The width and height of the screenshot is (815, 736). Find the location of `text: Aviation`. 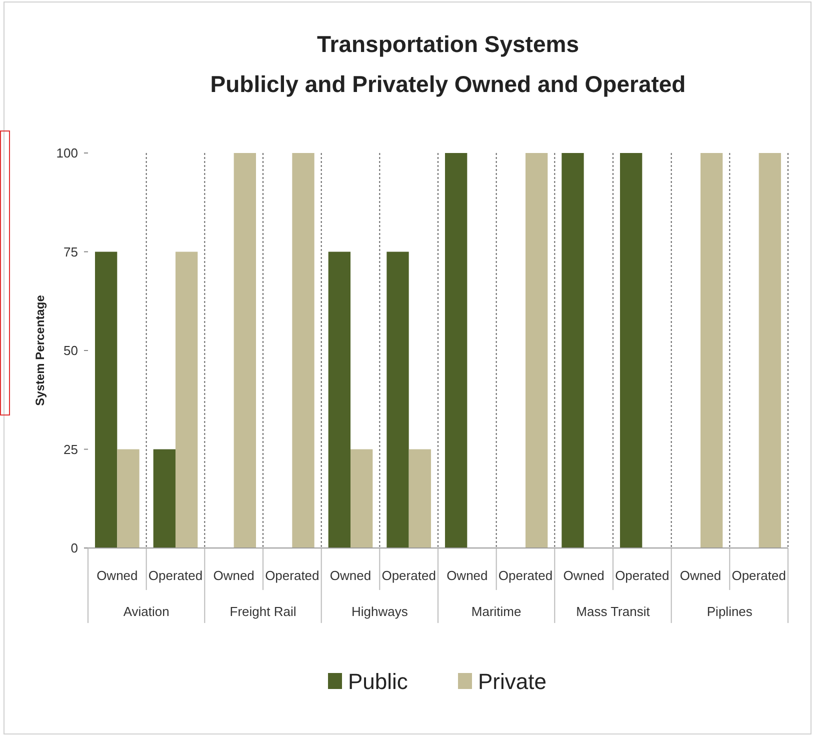

text: Aviation is located at coordinates (146, 611).